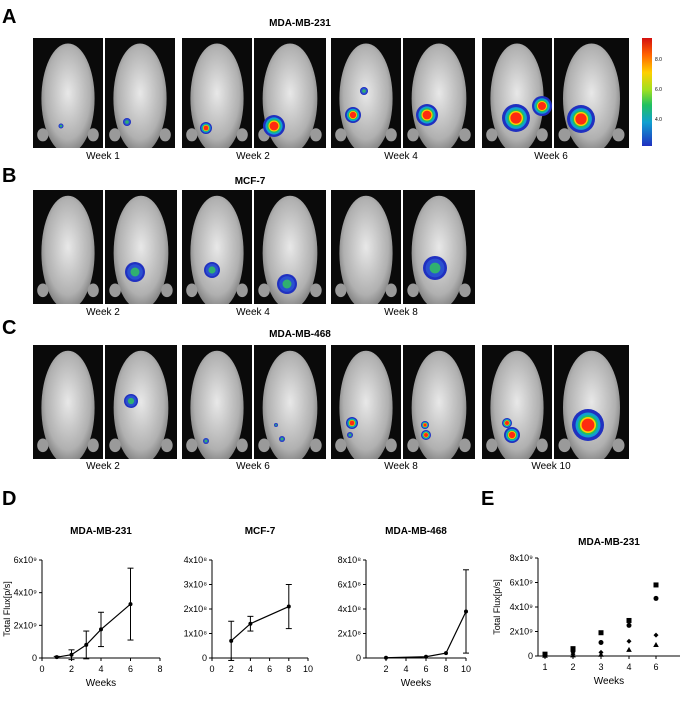  I want to click on panel-letter-e: E, so click(488, 499).